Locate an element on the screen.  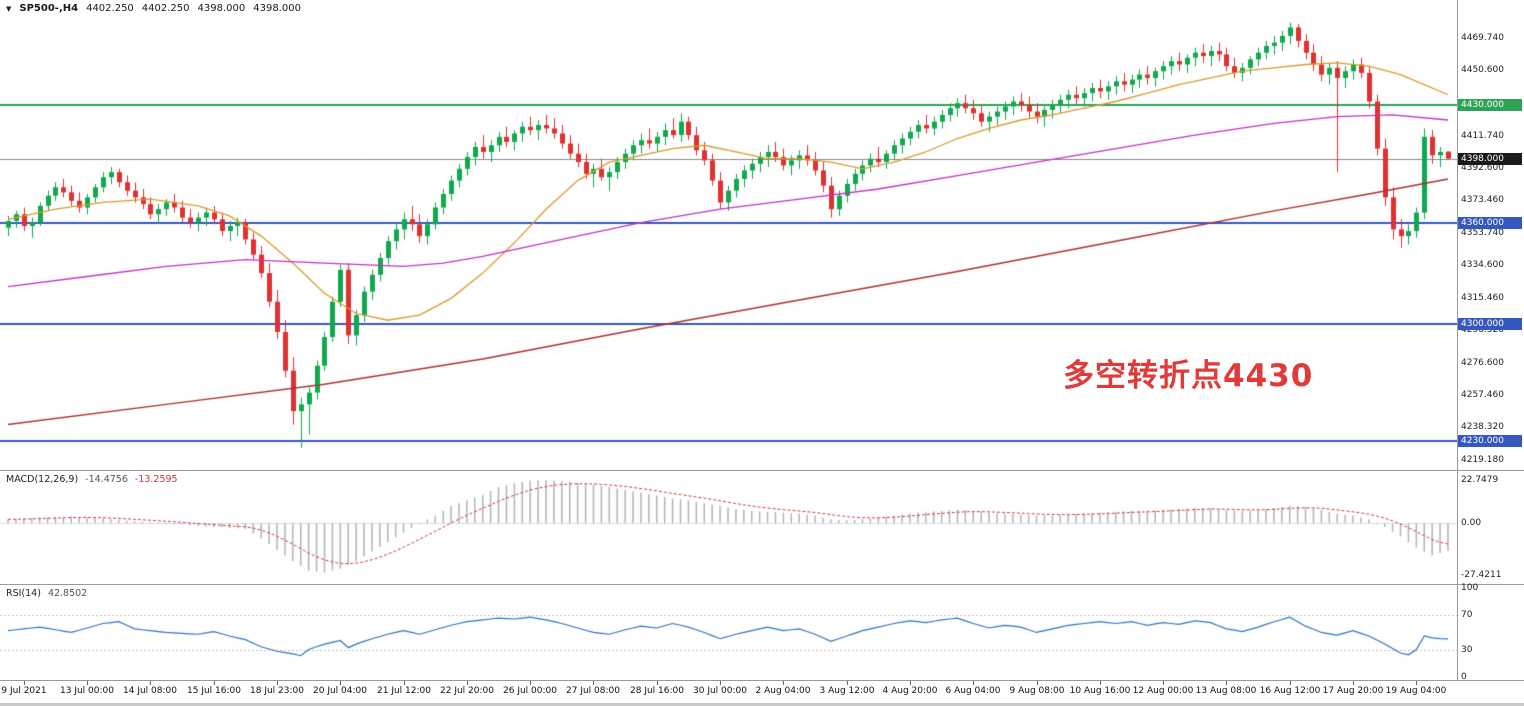
price-tag-4300.000: 4300.000 is located at coordinates (1490, 323).